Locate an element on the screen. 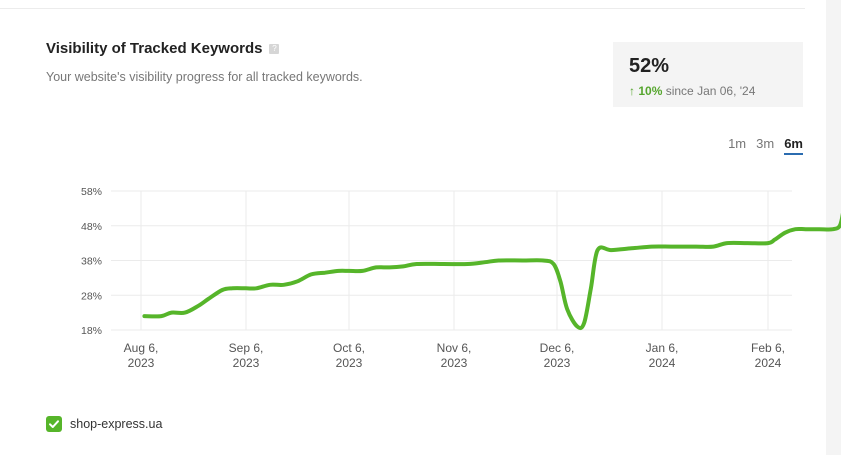 Image resolution: width=841 pixels, height=455 pixels. range-3m: 3m is located at coordinates (765, 143).